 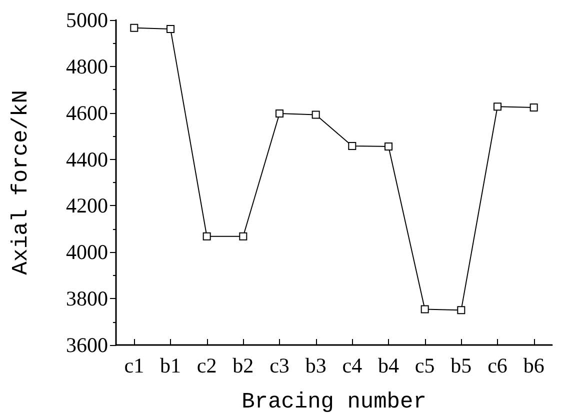 I want to click on y-axis-title: Axial force/kN, so click(x=21, y=182).